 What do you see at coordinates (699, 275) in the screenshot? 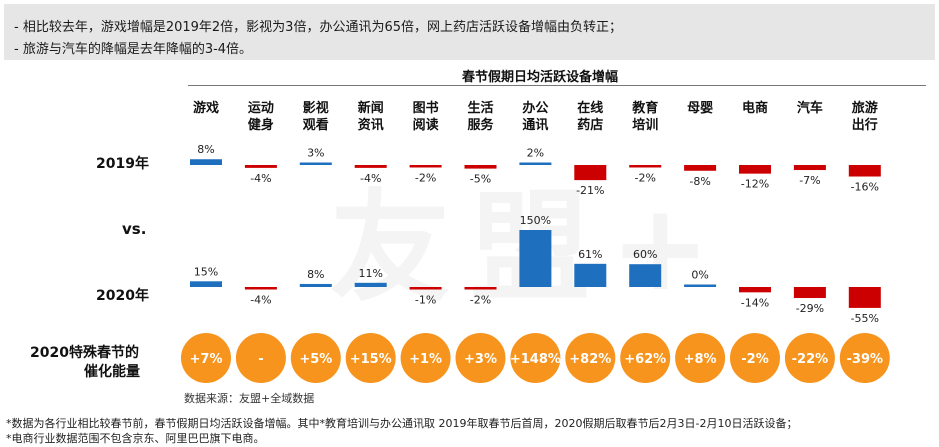
I see `data-label: 0%` at bounding box center [699, 275].